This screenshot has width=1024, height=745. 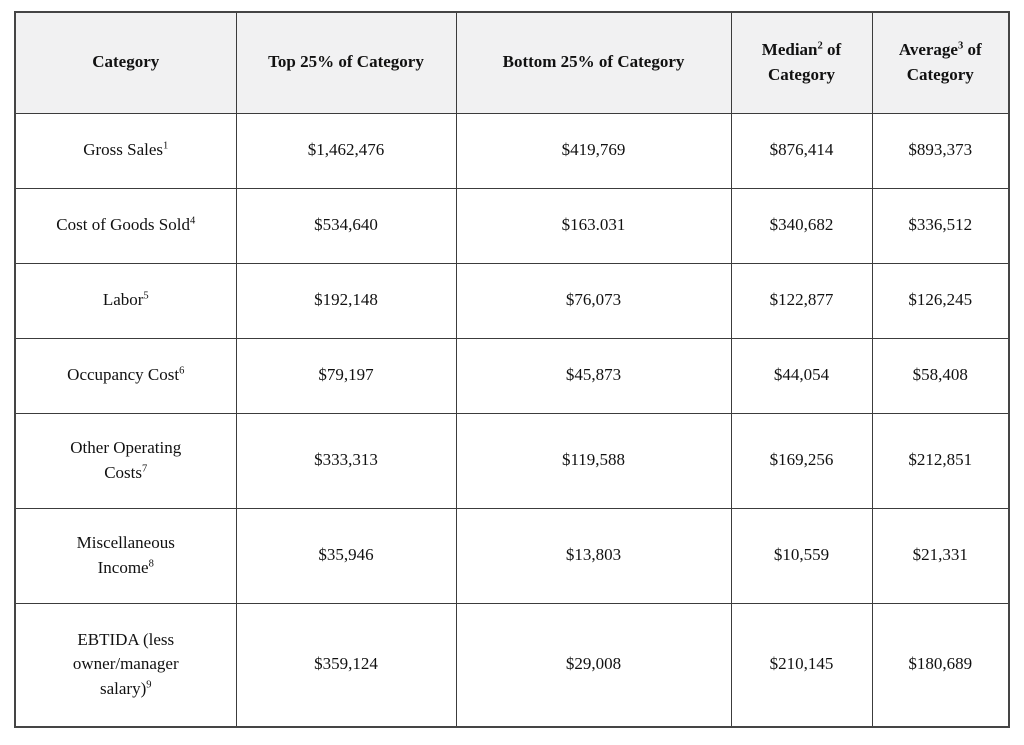 I want to click on category-cell: Labor5, so click(x=125, y=300).